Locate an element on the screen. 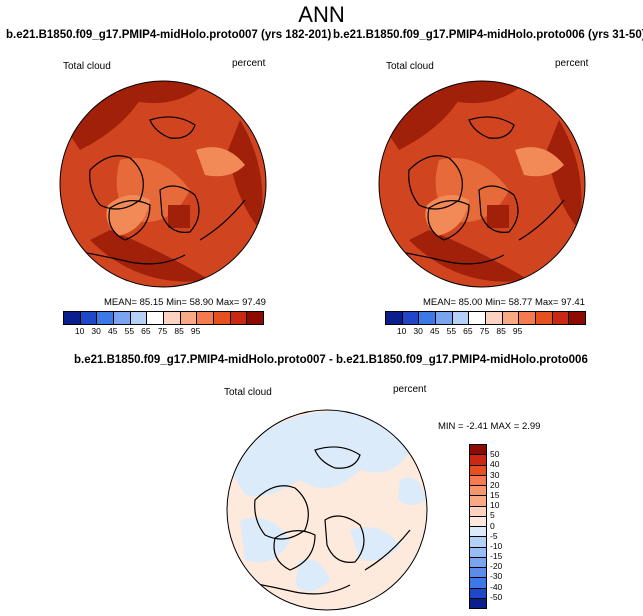 The width and height of the screenshot is (643, 616). diff-colorbar-tick-label: -10 is located at coordinates (496, 545).